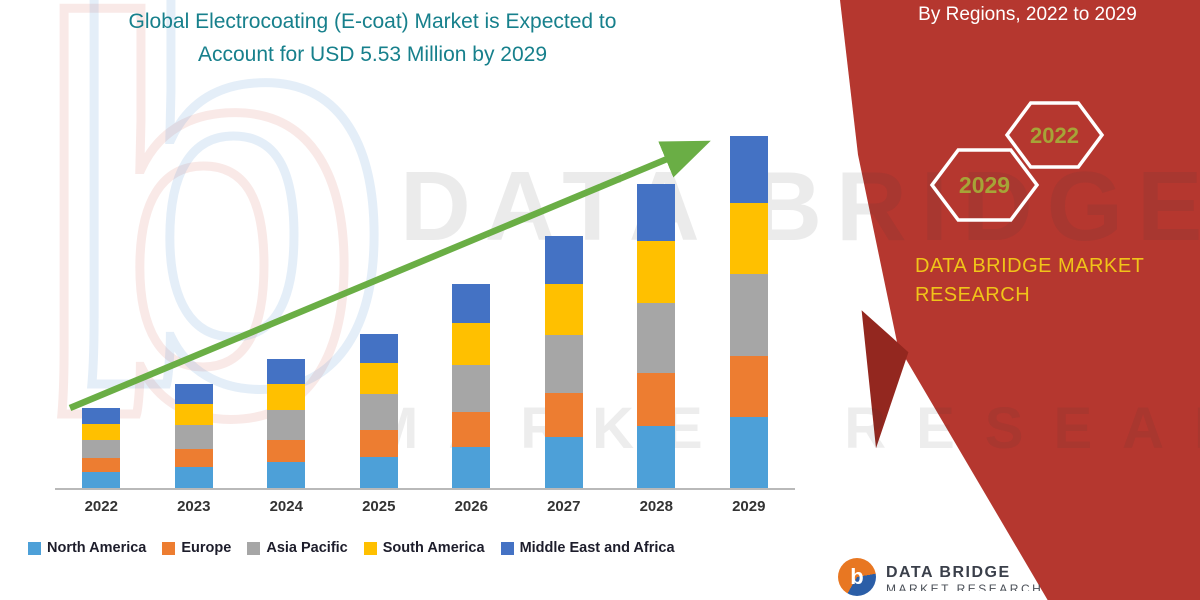 The width and height of the screenshot is (1200, 600). I want to click on year-hexagons: 2029 2022, so click(1017, 161).